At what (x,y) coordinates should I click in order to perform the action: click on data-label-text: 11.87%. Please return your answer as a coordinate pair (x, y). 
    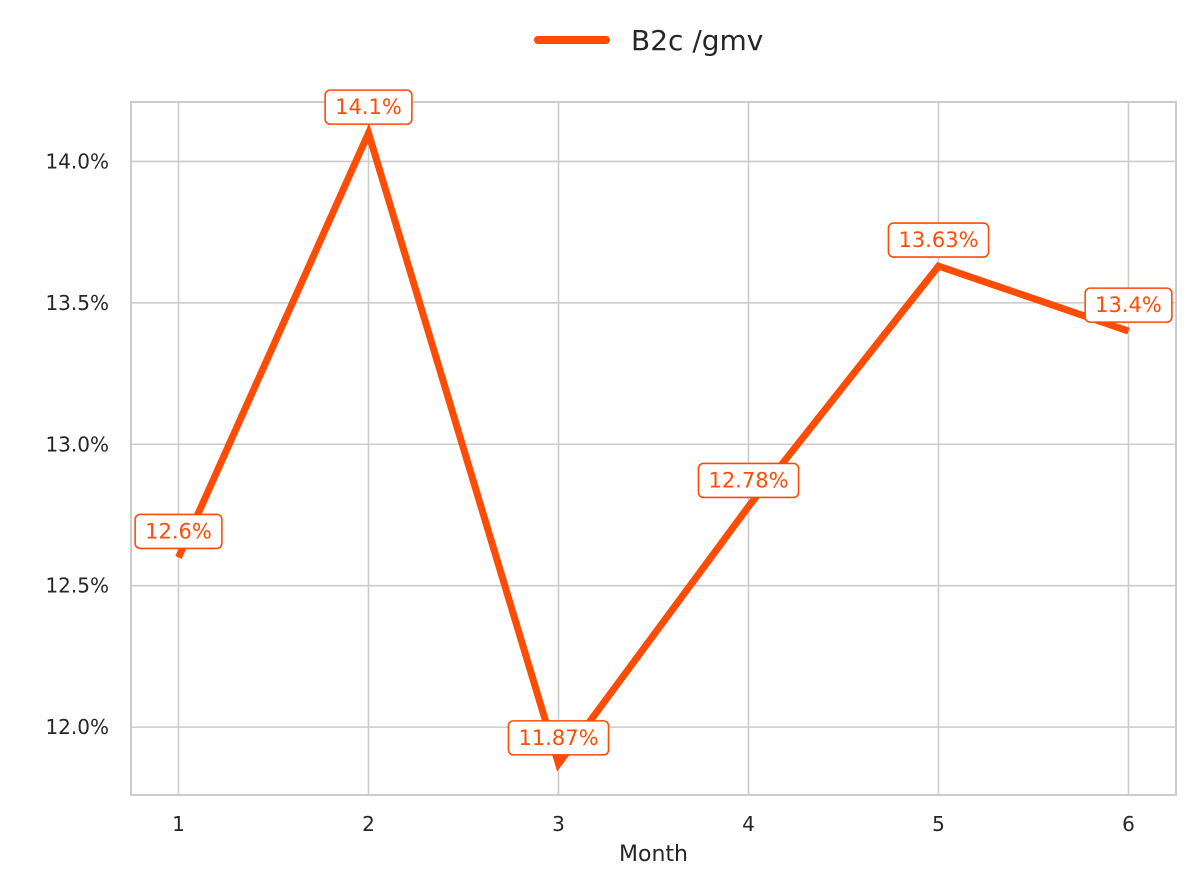
    Looking at the image, I should click on (558, 738).